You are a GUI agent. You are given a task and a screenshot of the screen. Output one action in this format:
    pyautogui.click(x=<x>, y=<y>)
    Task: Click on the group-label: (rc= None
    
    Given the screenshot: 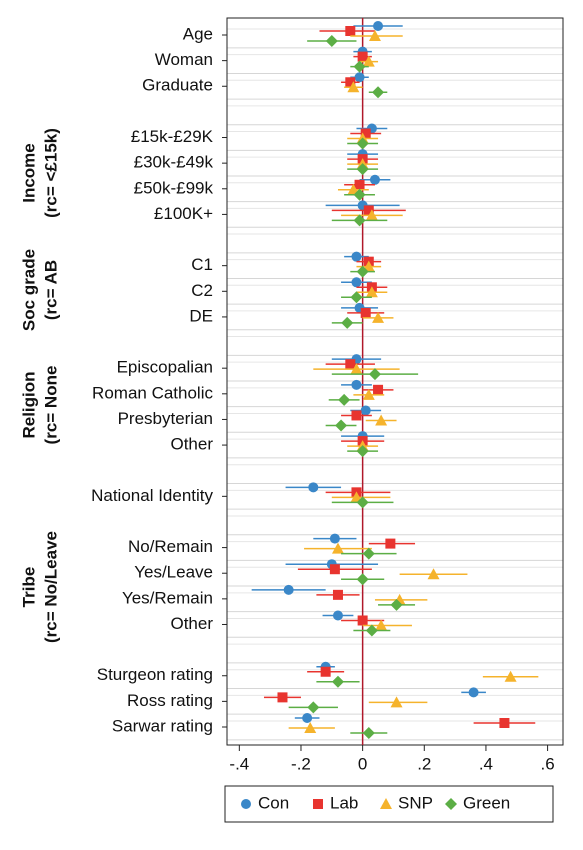 What is the action you would take?
    pyautogui.click(x=50, y=405)
    